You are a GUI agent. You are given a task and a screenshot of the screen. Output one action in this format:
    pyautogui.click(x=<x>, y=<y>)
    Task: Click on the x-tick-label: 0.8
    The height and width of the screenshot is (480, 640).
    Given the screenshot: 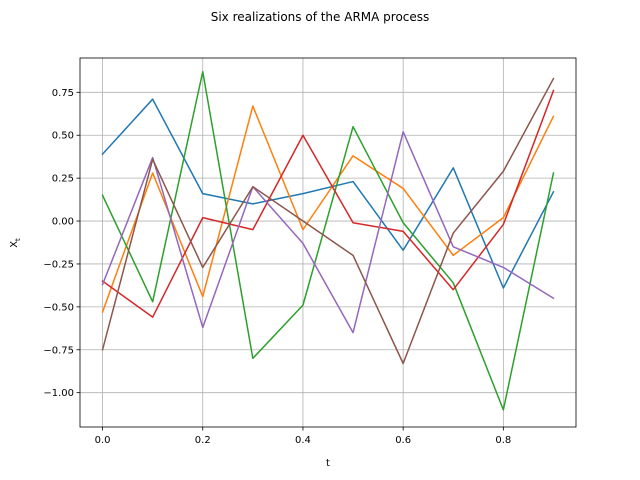 What is the action you would take?
    pyautogui.click(x=503, y=440)
    